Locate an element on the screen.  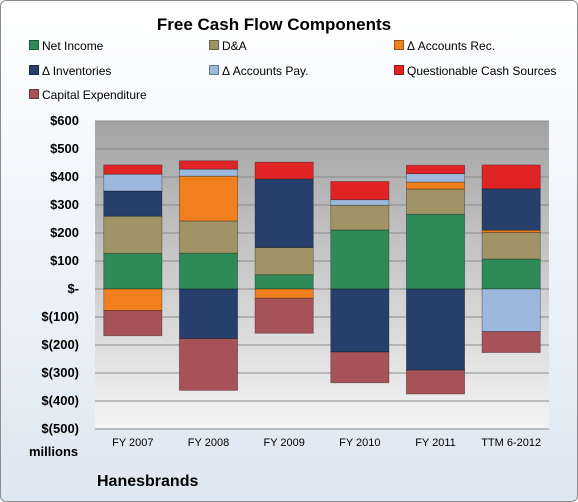
legend-item-accounts-pay: Δ Accounts Pay. is located at coordinates (259, 71).